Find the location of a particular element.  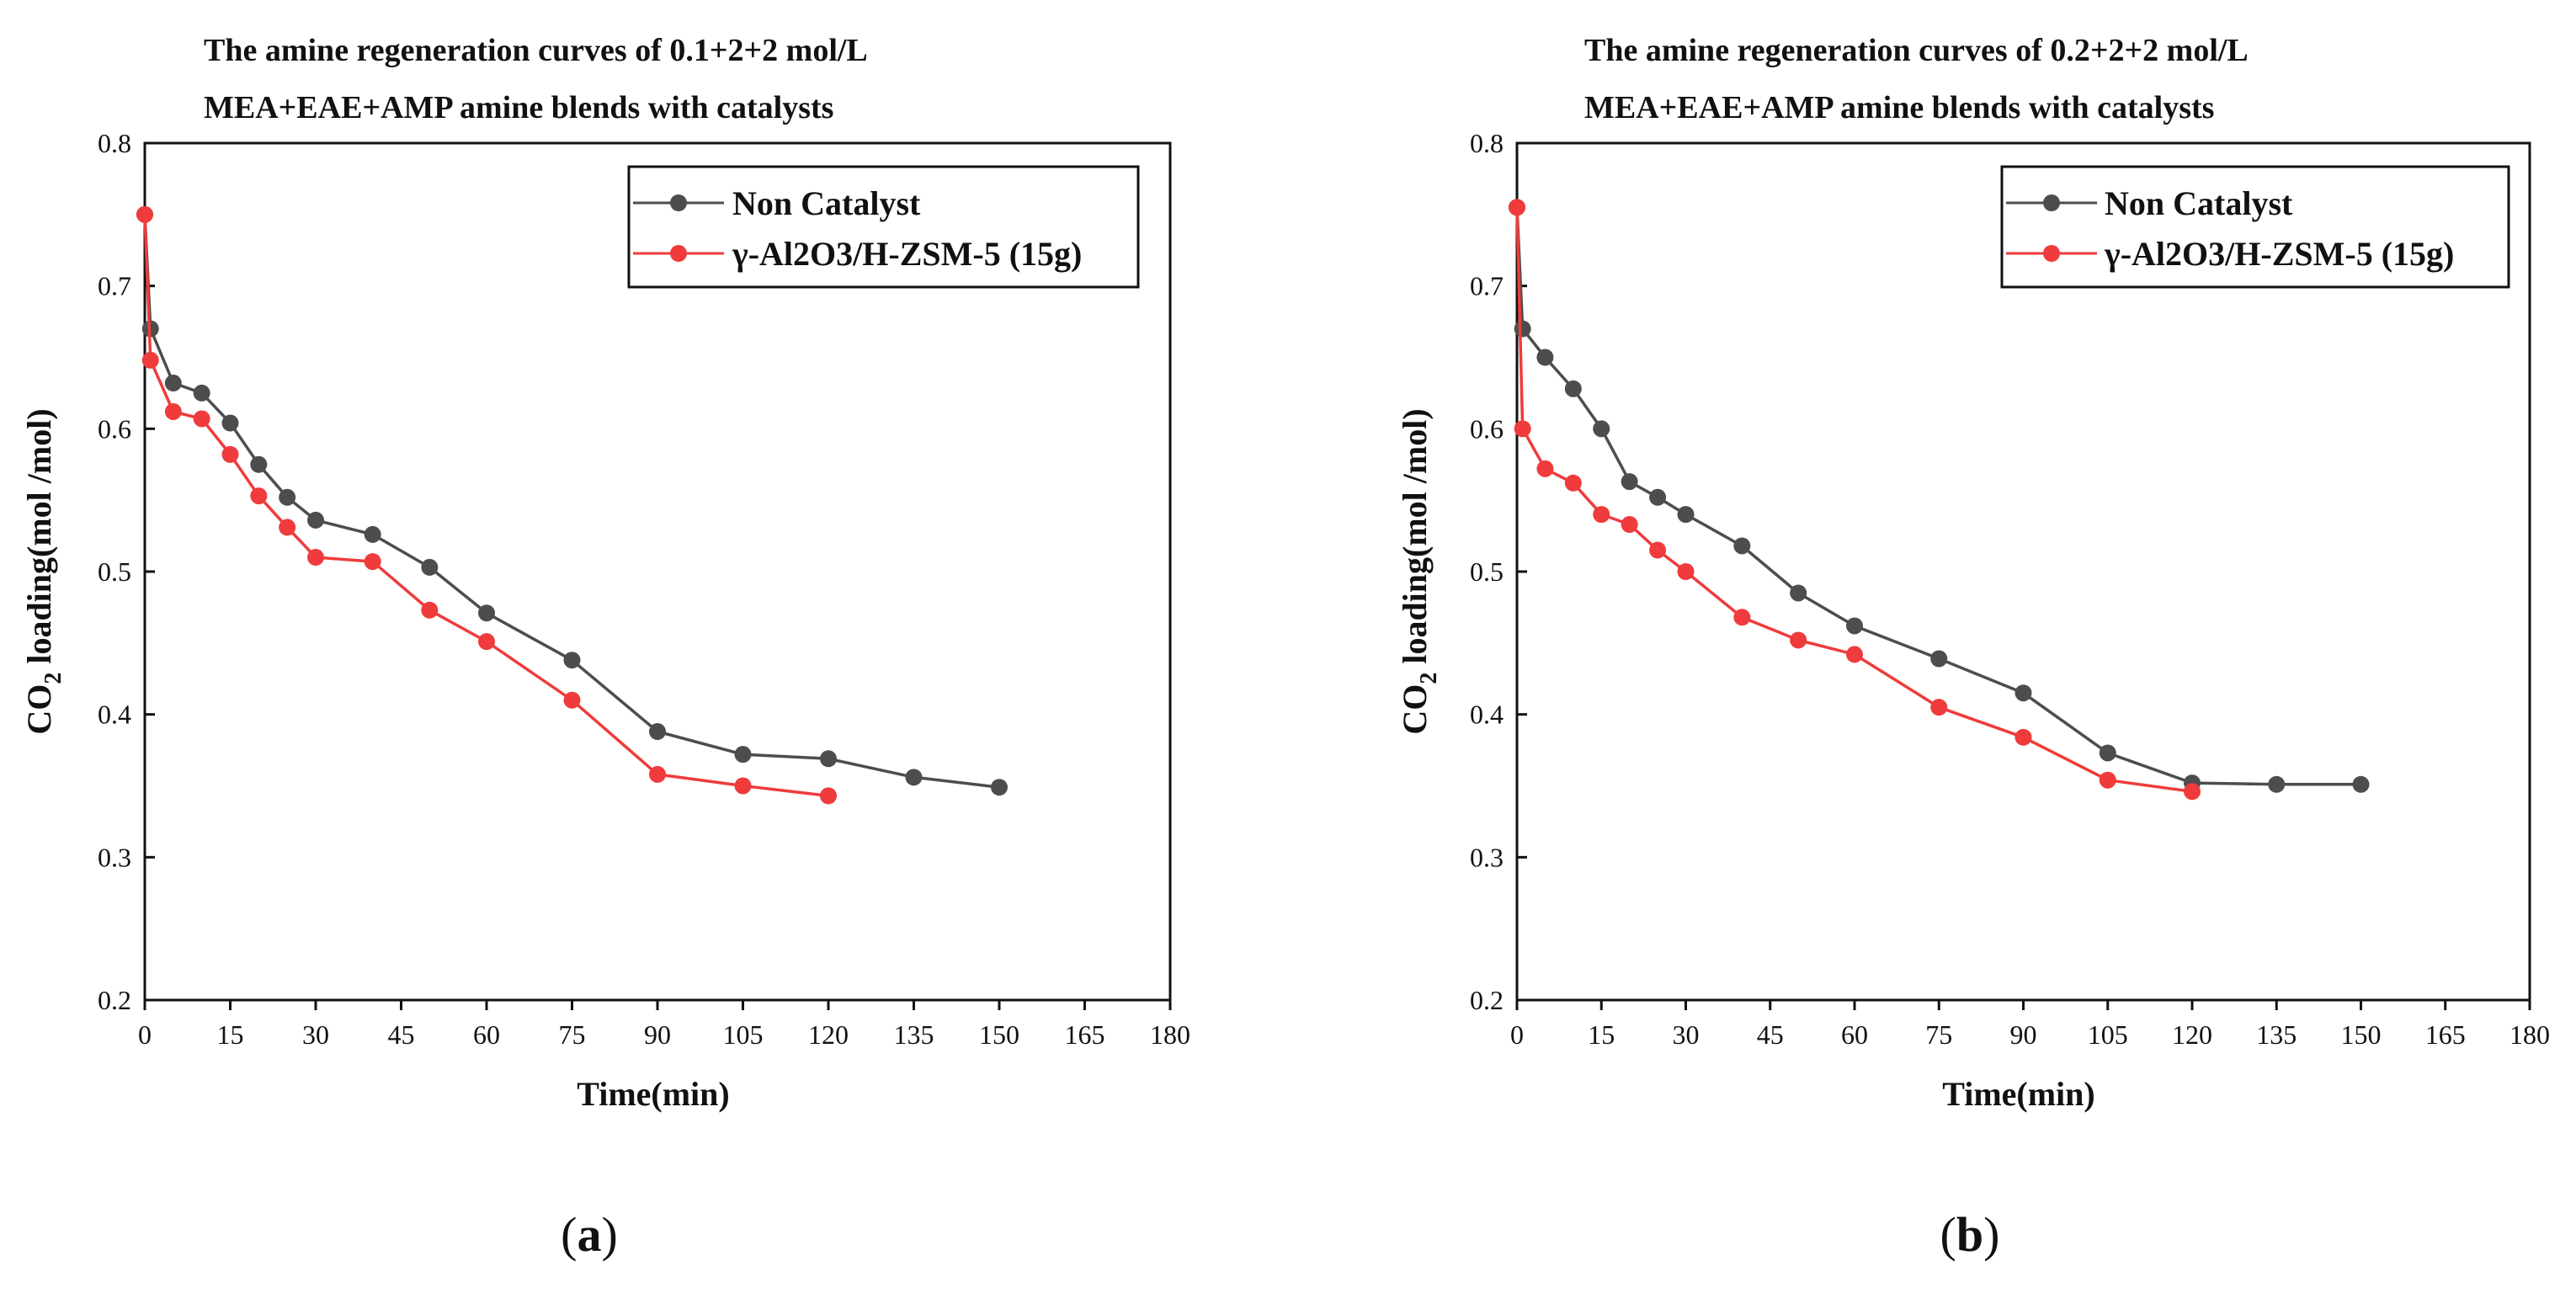

x-tick-label: 120 is located at coordinates (2192, 1034).